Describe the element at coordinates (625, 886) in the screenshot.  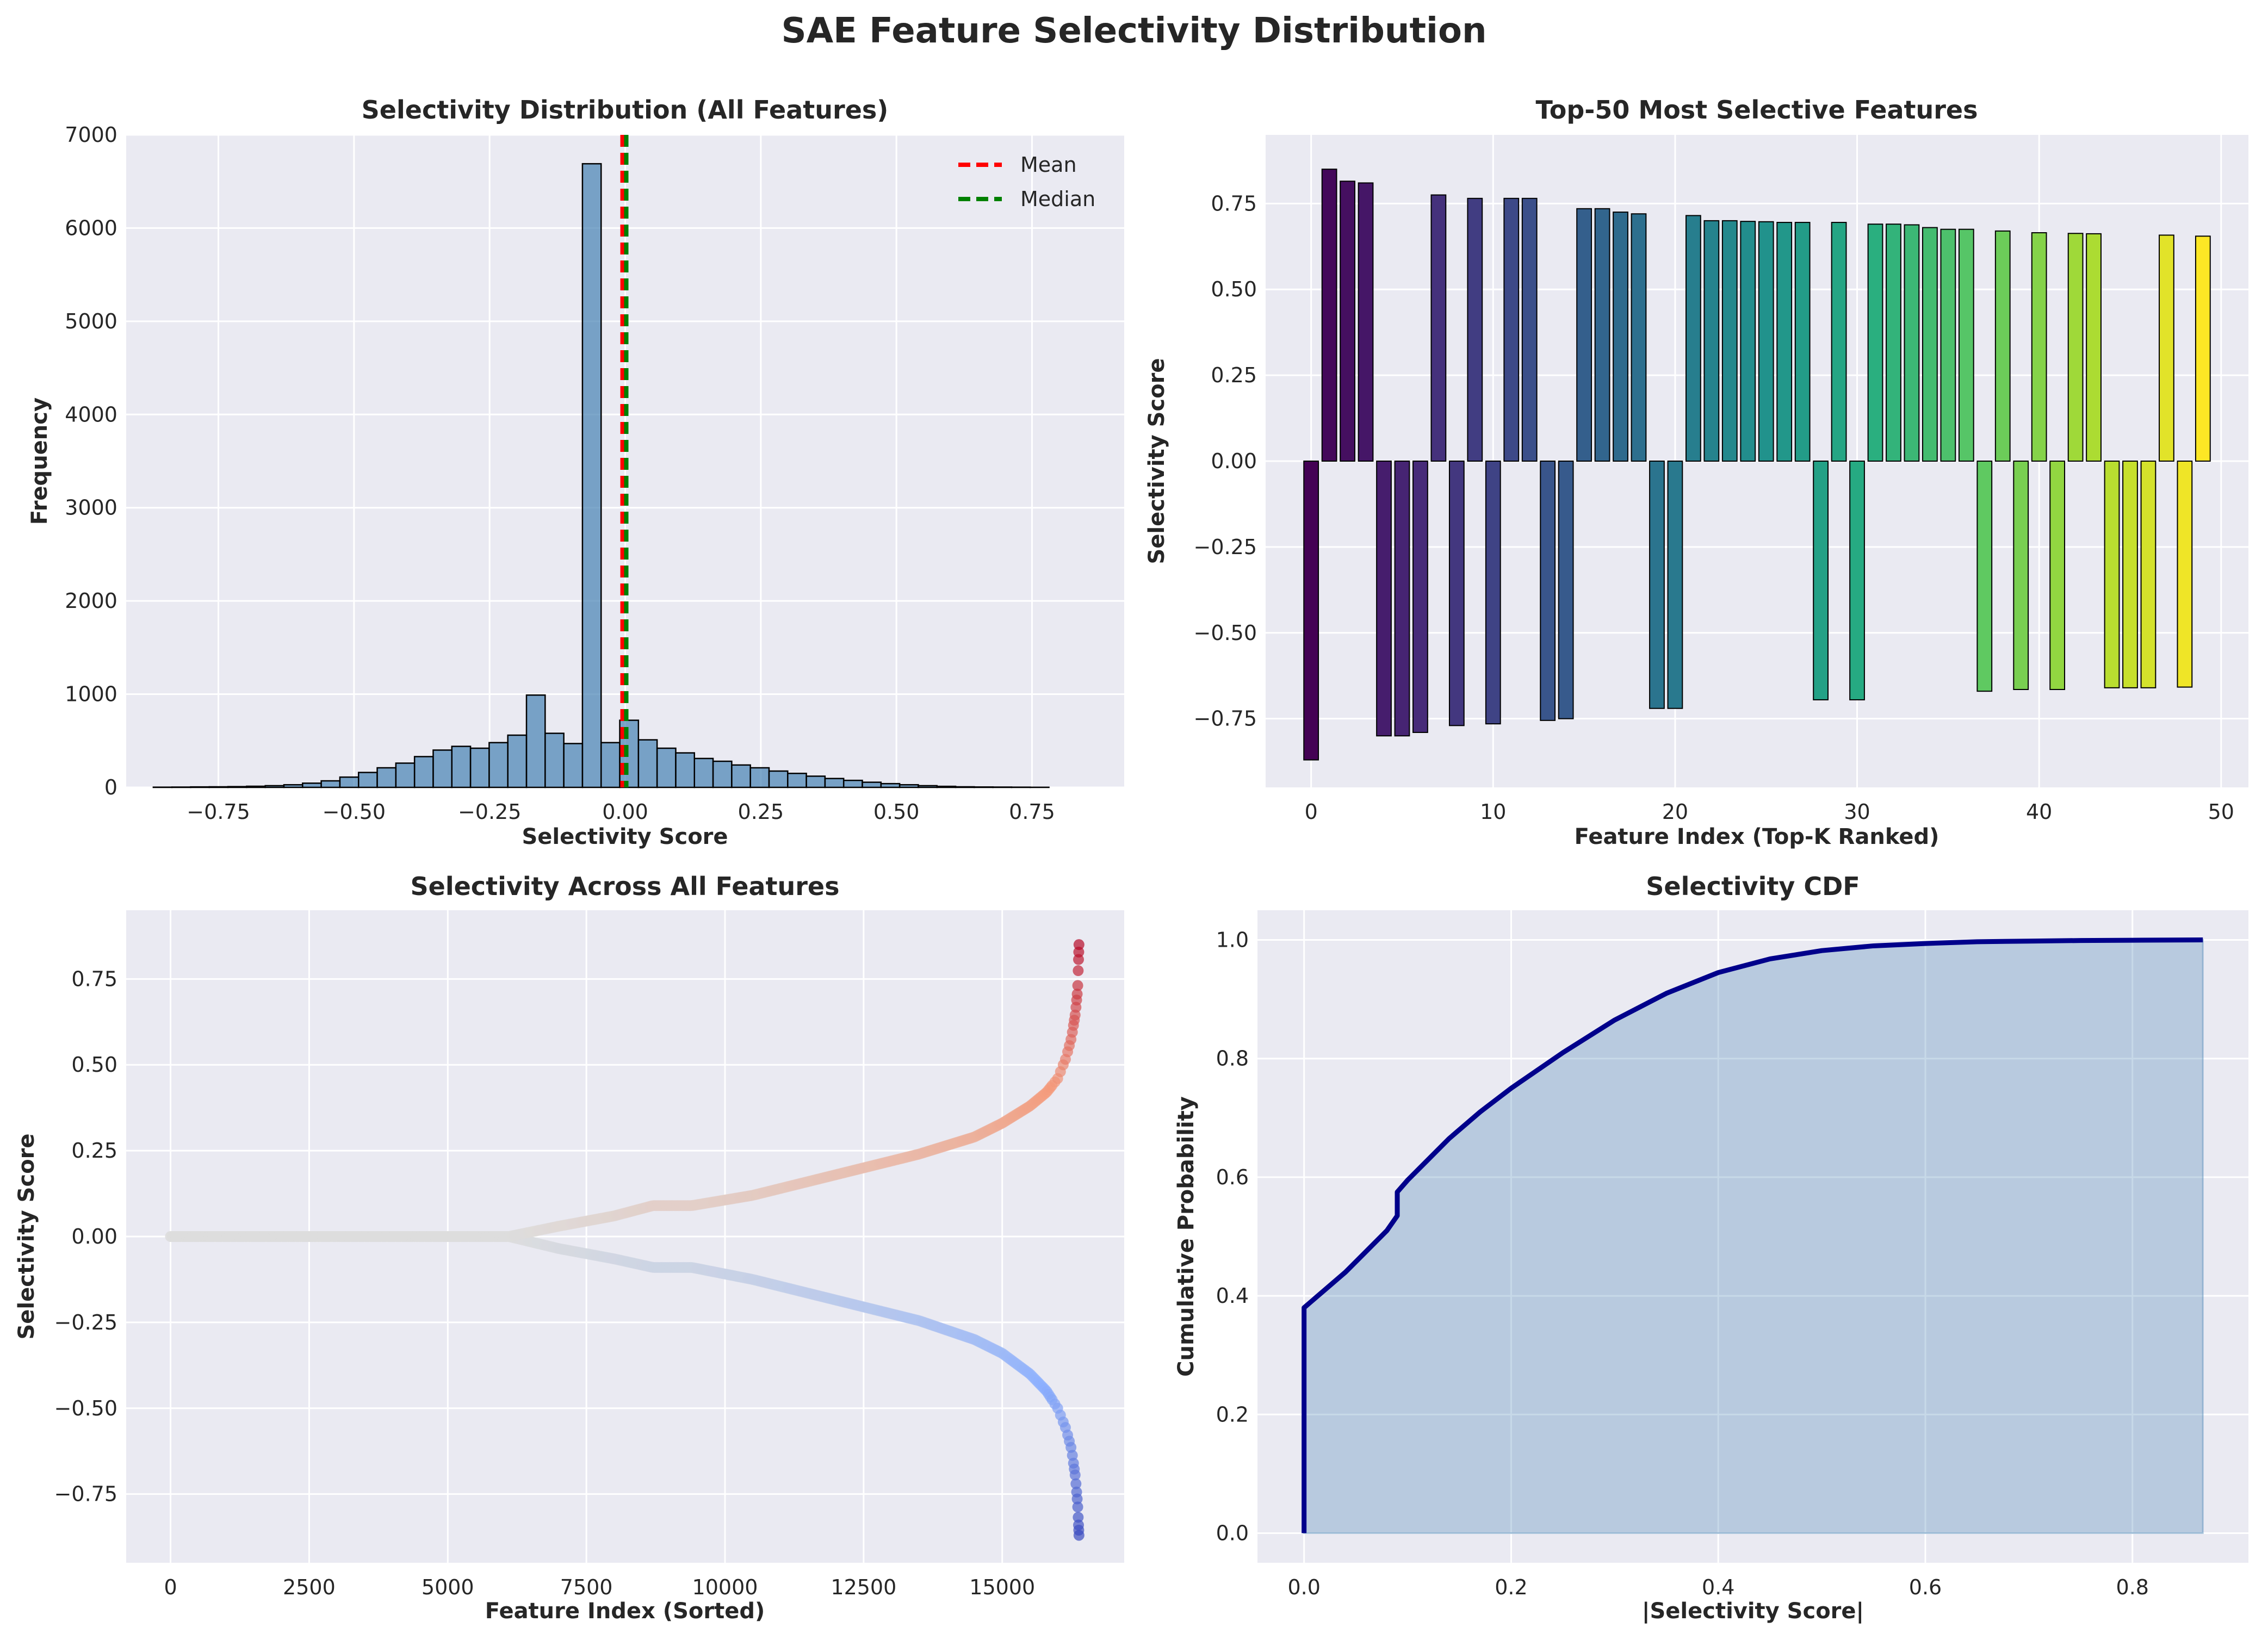
I see `panel-title: Selectivity Across All Features` at that location.